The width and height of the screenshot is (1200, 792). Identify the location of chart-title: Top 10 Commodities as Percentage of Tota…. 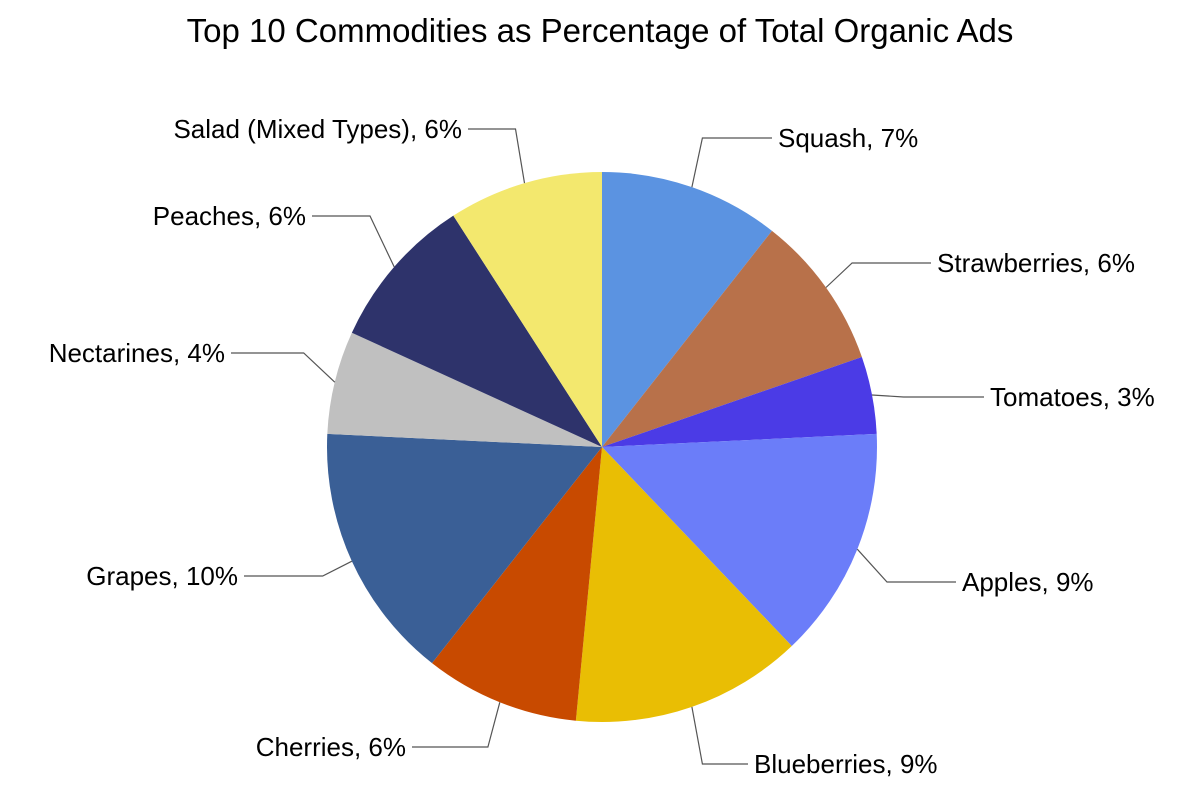
(600, 30).